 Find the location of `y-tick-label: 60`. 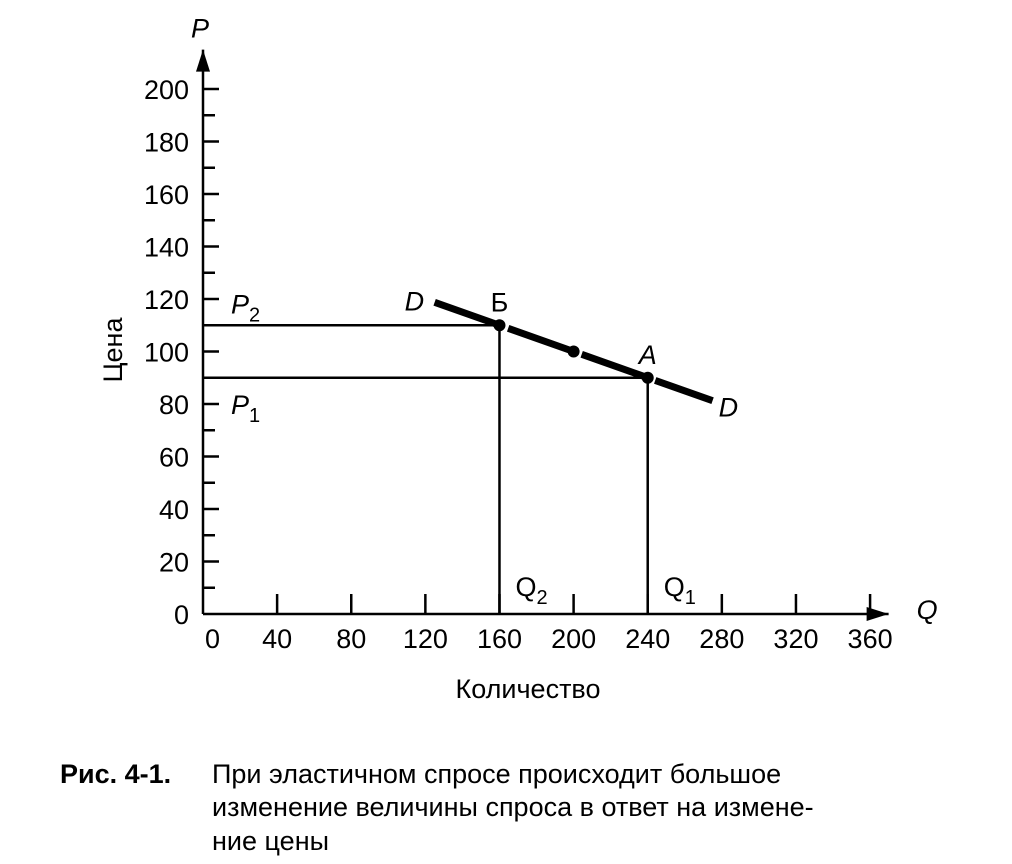

y-tick-label: 60 is located at coordinates (174, 458).